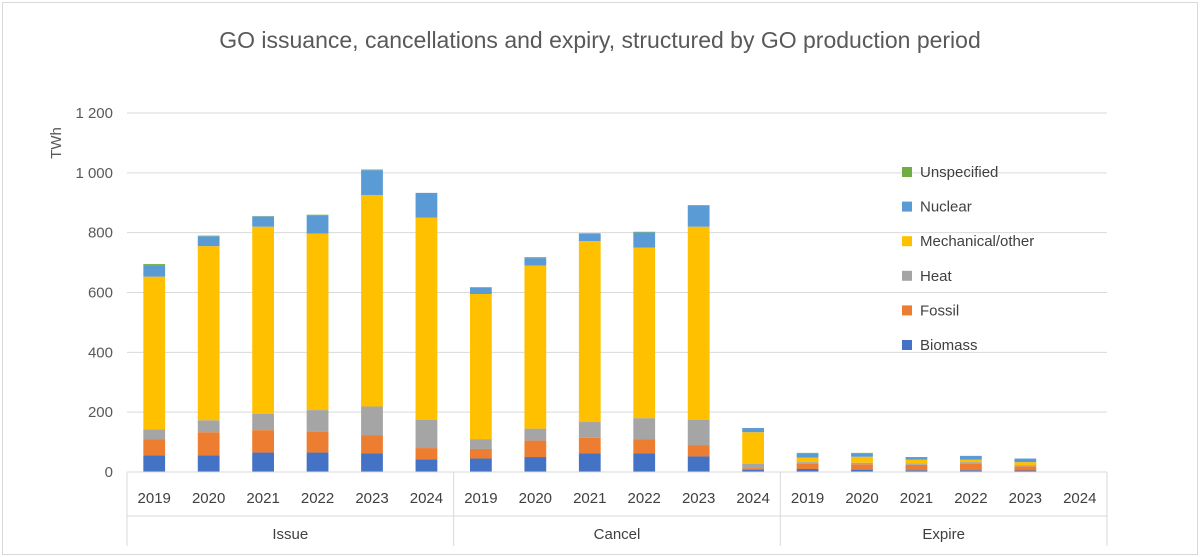 This screenshot has width=1200, height=557. Describe the element at coordinates (939, 310) in the screenshot. I see `legend-label: Fossil` at that location.